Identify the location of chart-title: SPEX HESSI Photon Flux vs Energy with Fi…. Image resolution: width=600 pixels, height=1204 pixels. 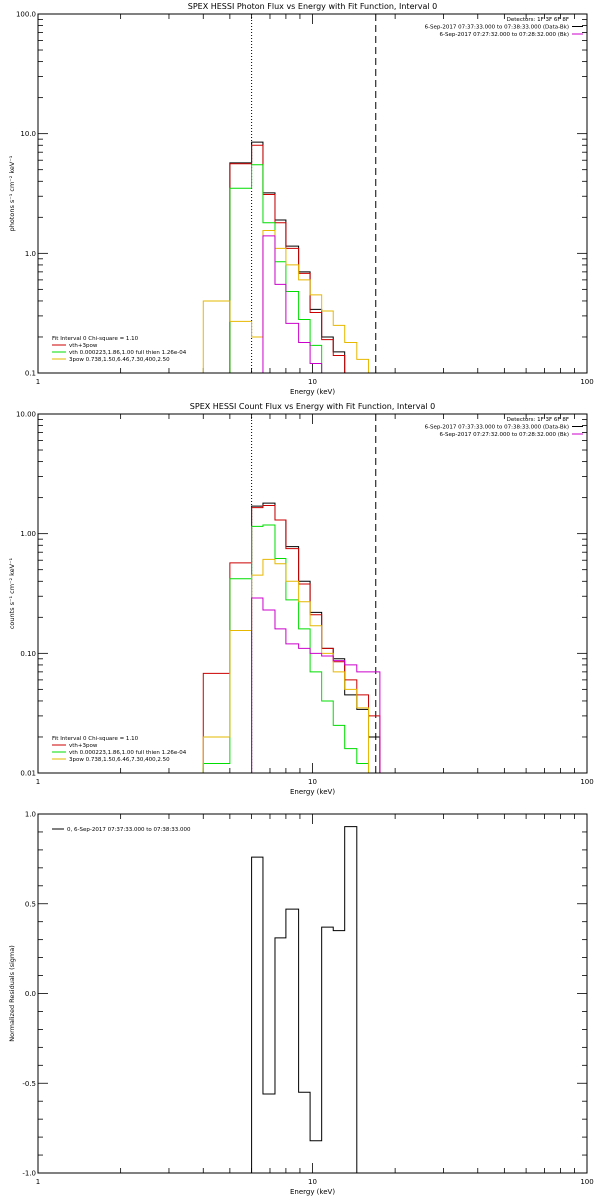
(313, 6).